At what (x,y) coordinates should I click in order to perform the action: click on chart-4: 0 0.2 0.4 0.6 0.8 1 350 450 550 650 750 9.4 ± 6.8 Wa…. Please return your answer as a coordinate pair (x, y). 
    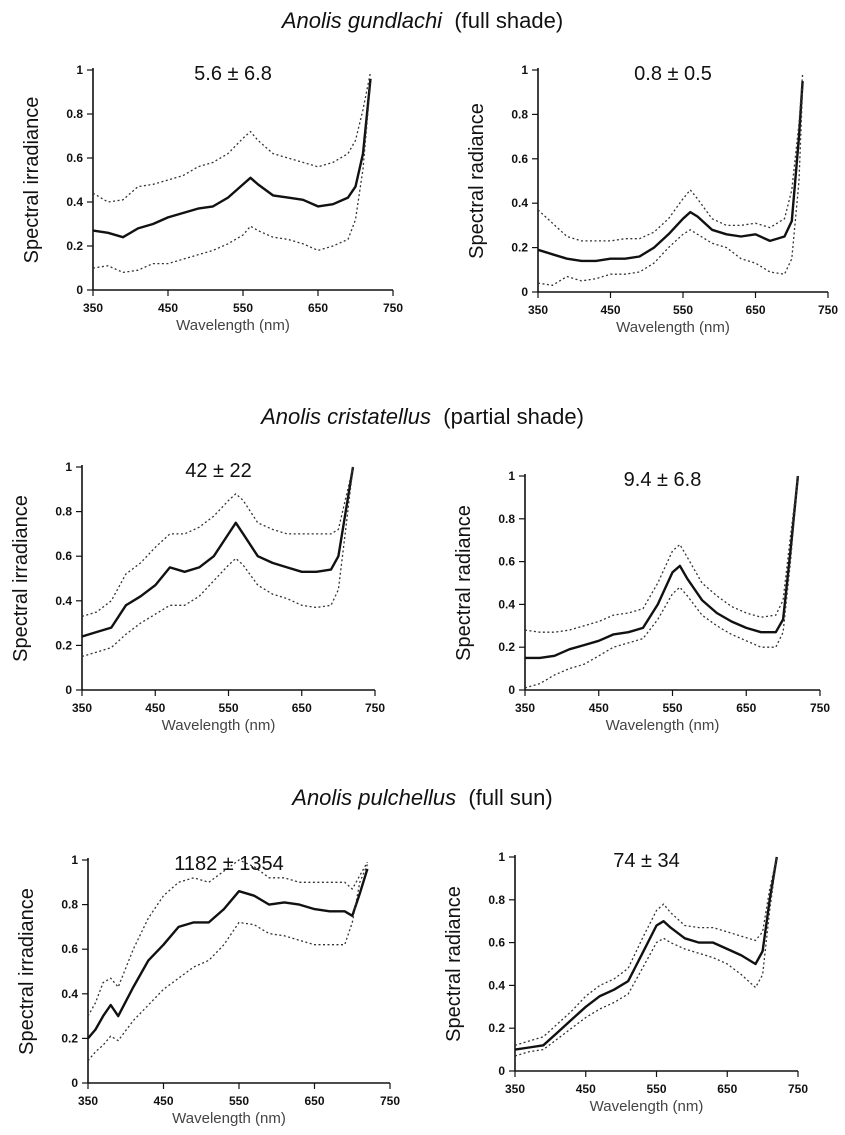
    Looking at the image, I should click on (641, 601).